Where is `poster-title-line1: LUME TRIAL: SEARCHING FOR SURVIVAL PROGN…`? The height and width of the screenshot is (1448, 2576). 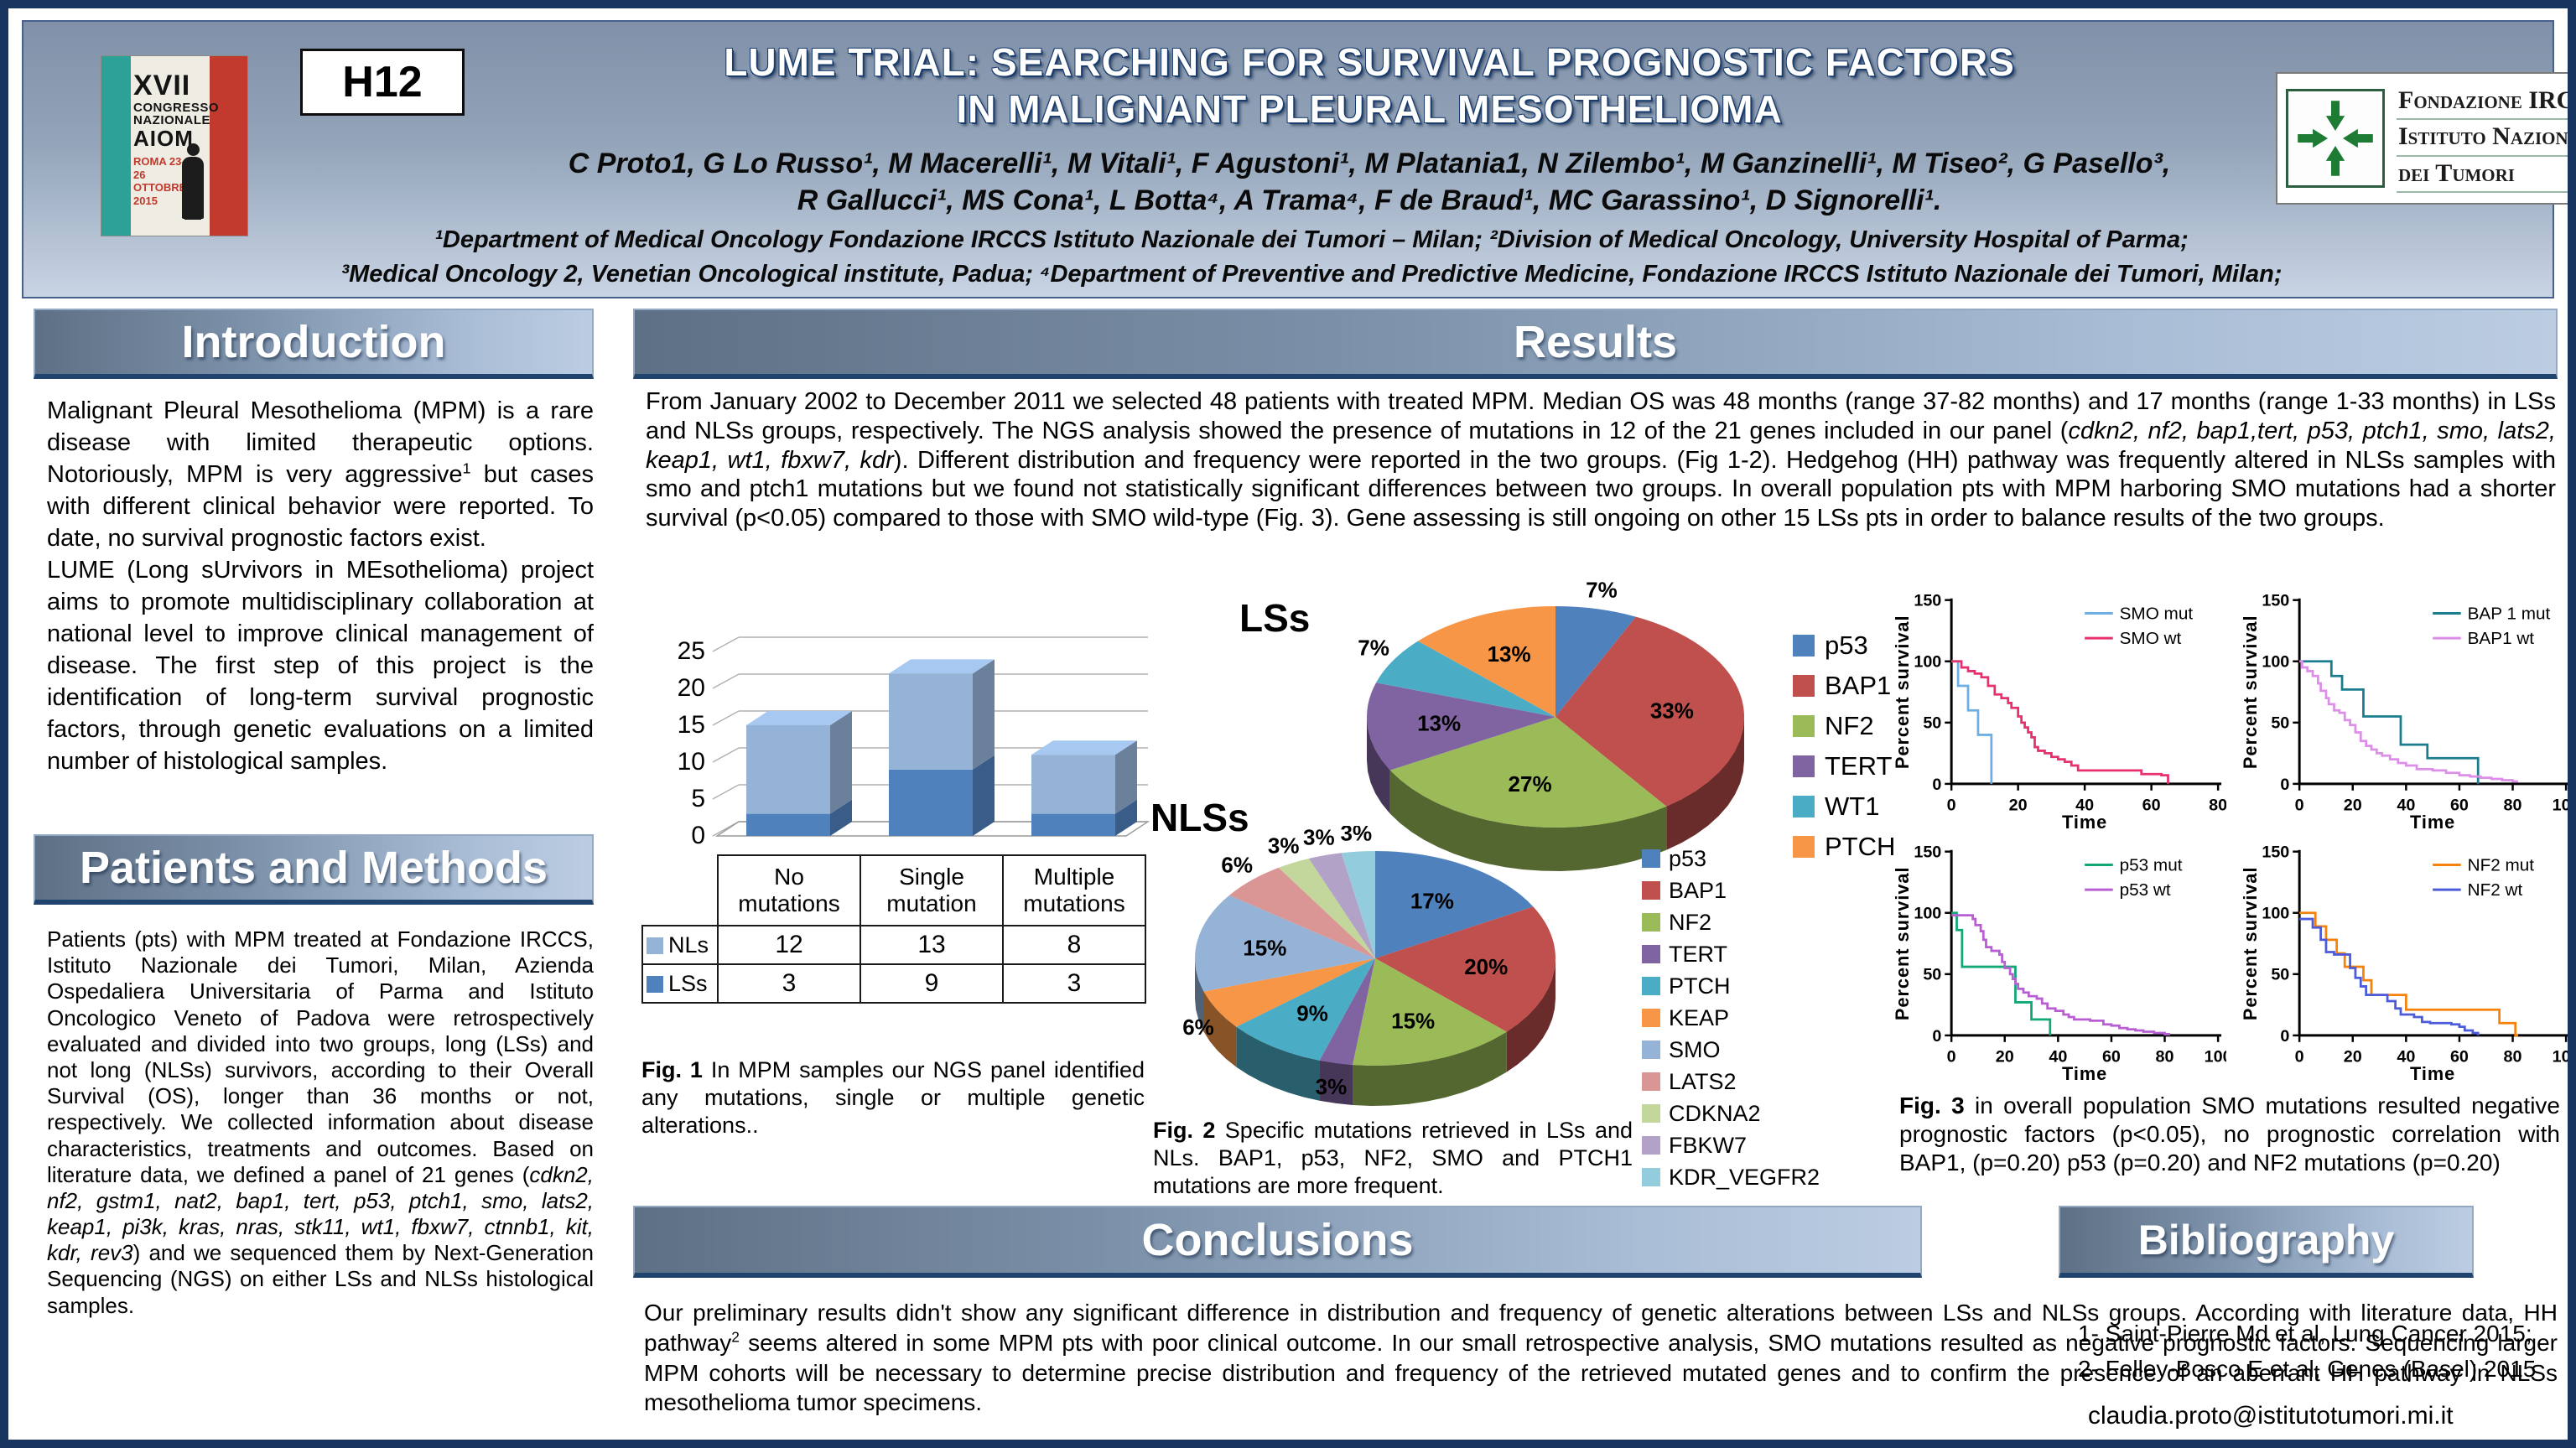
poster-title-line1: LUME TRIAL: SEARCHING FOR SURVIVAL PROGN… is located at coordinates (1369, 62).